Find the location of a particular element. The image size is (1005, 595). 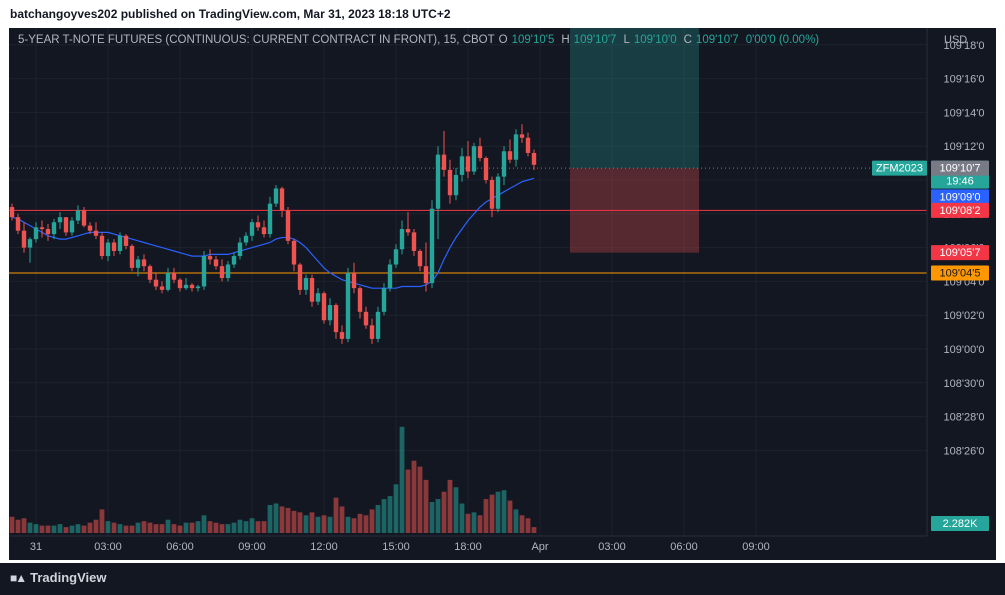

moving-average-line is located at coordinates (273, 233).